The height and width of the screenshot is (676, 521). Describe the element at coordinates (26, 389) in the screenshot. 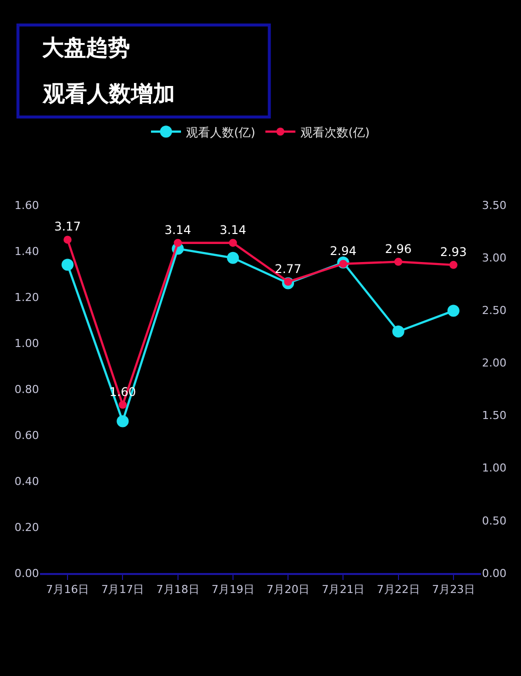

I see `y-tick-label: 0.80` at that location.